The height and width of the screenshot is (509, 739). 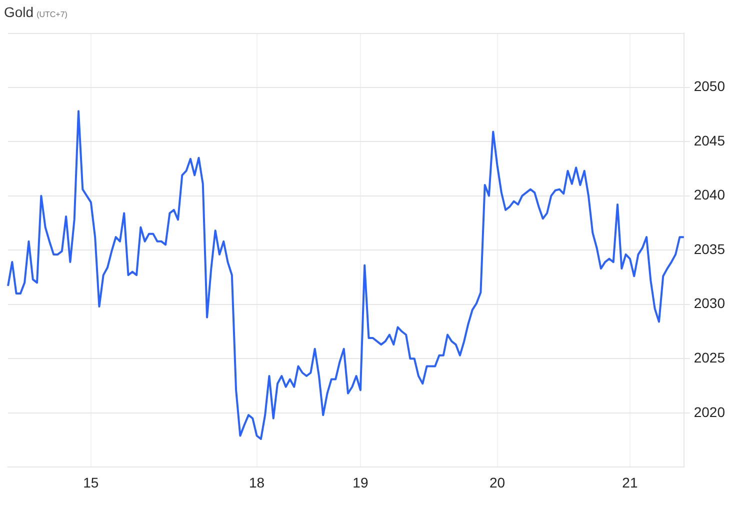 I want to click on y-tick-label: 2035, so click(x=710, y=248).